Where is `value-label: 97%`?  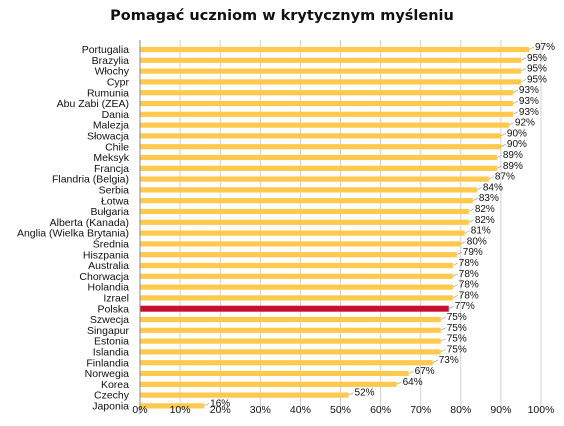
value-label: 97% is located at coordinates (545, 47).